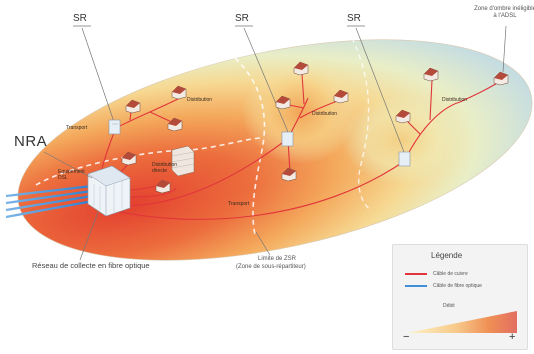 The height and width of the screenshot is (354, 534). I want to click on legend-minus: −, so click(406, 337).